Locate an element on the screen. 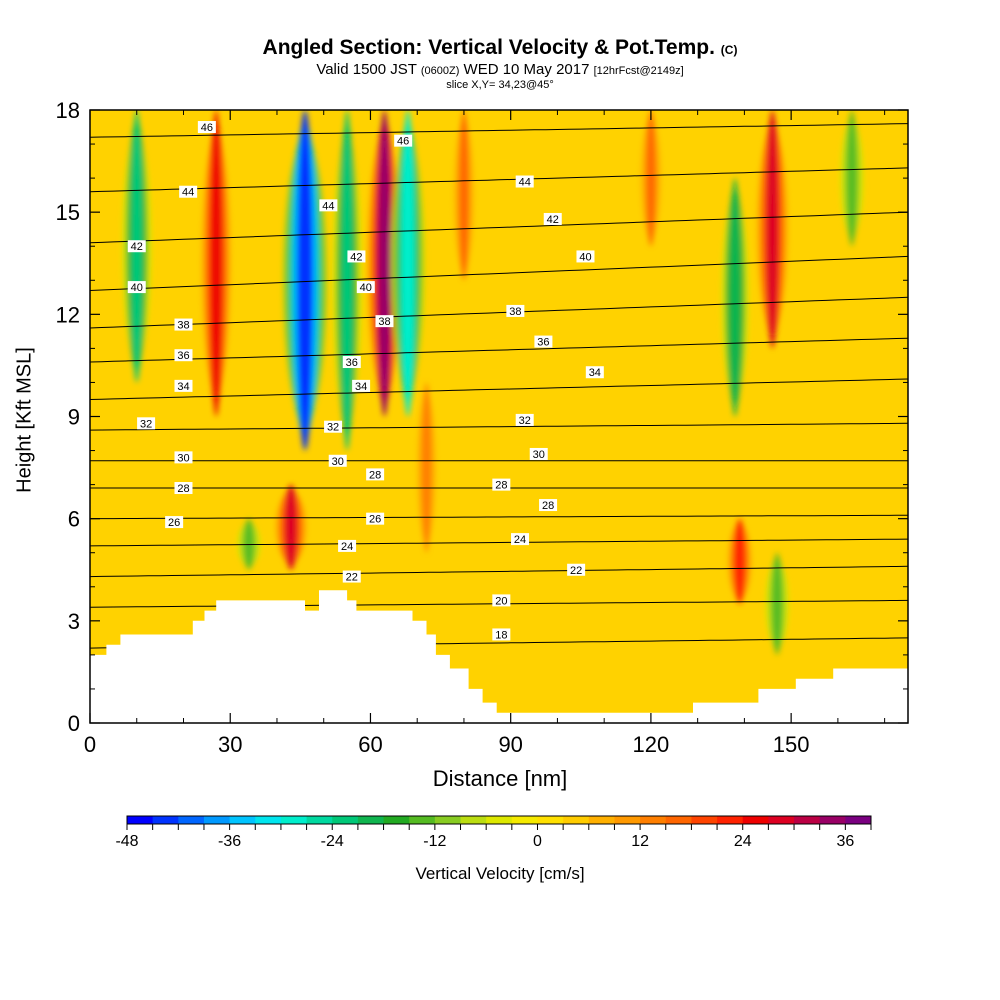 The width and height of the screenshot is (1000, 1000). contour-label: 18 is located at coordinates (501, 634).